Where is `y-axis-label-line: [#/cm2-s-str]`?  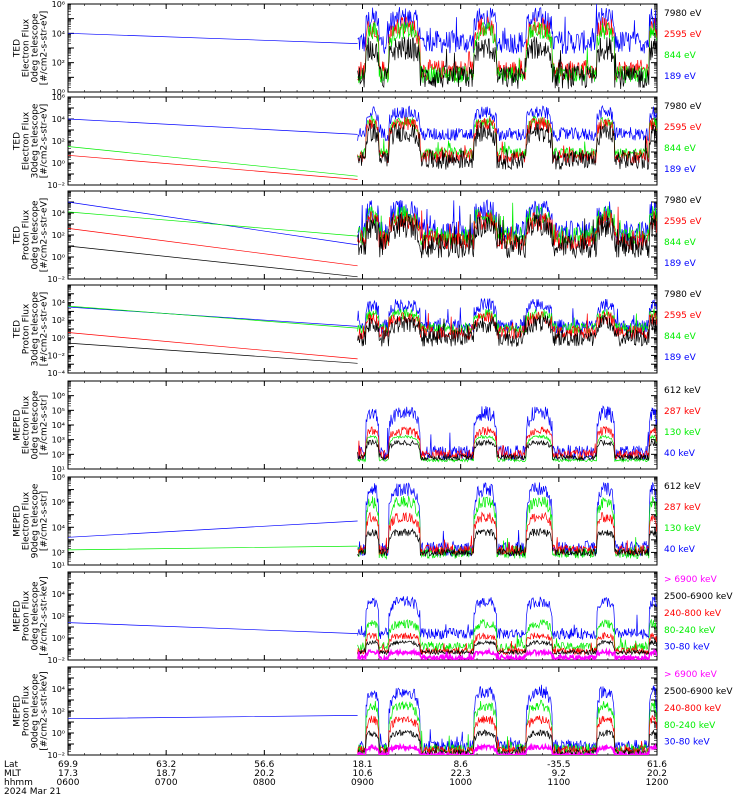
y-axis-label-line: [#/cm2-s-str] is located at coordinates (45, 521).